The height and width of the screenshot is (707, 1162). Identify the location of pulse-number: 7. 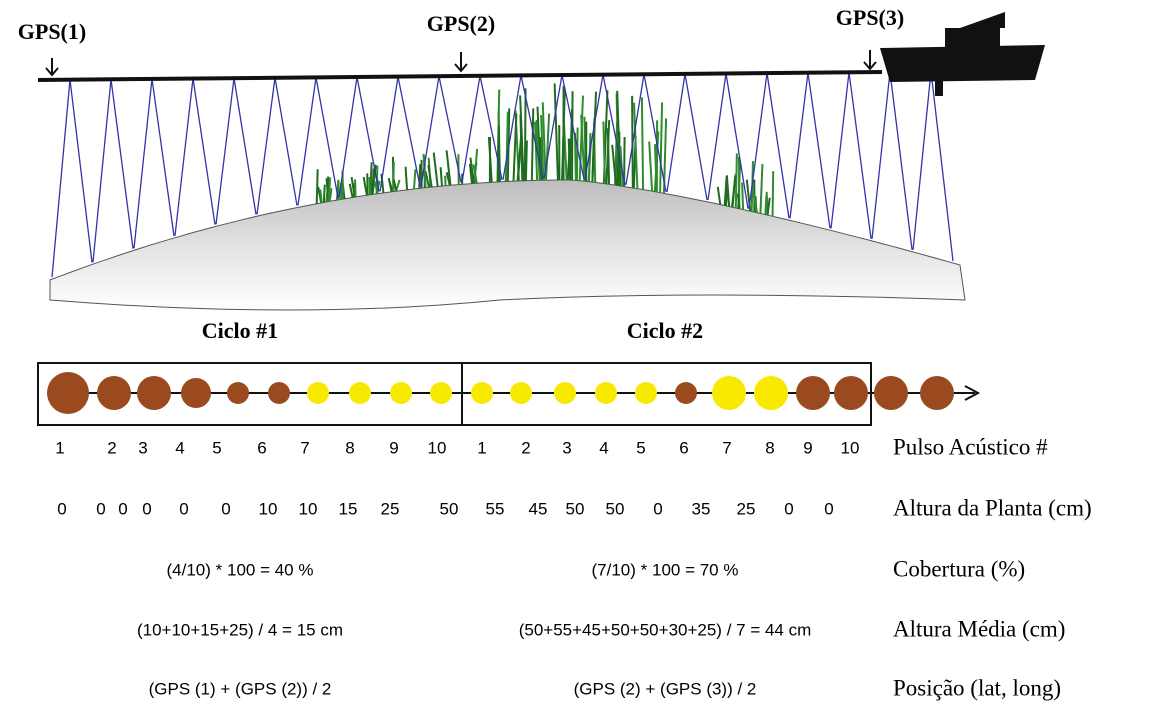
(726, 447).